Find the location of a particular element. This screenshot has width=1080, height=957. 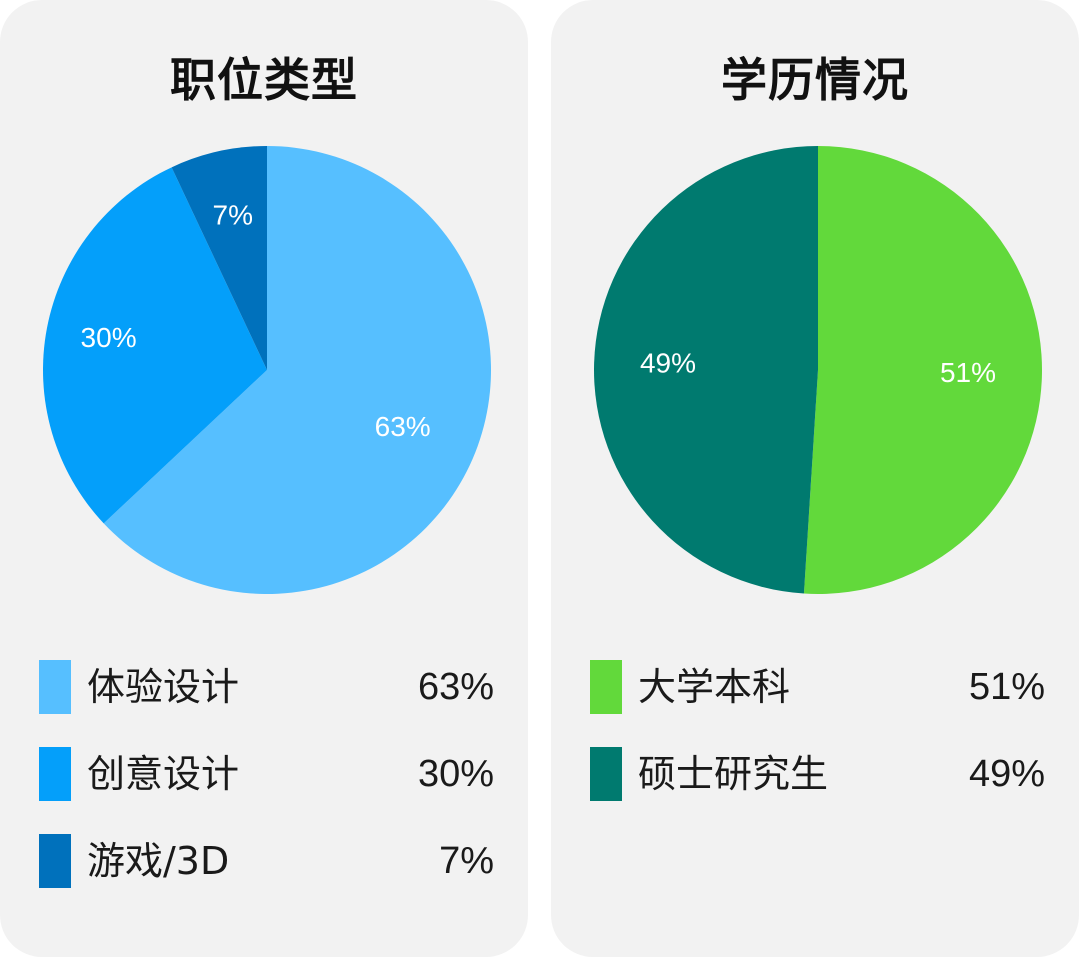

legend-item: 创意设计 30% is located at coordinates (266, 774).